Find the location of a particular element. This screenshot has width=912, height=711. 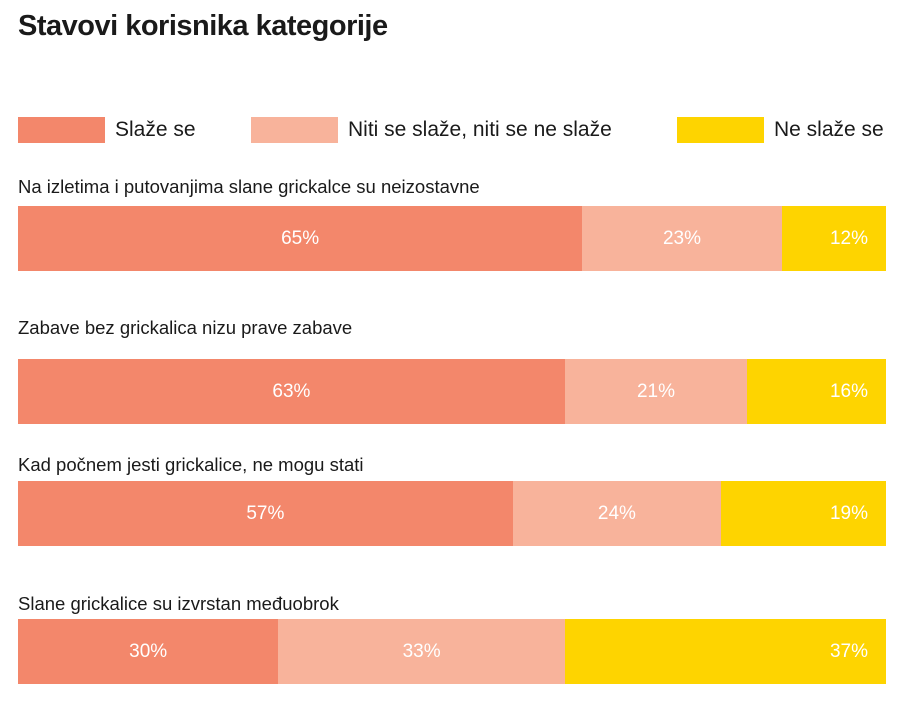

row-label-snack: Slane grickalice su izvrstan međuobrok is located at coordinates (178, 603).